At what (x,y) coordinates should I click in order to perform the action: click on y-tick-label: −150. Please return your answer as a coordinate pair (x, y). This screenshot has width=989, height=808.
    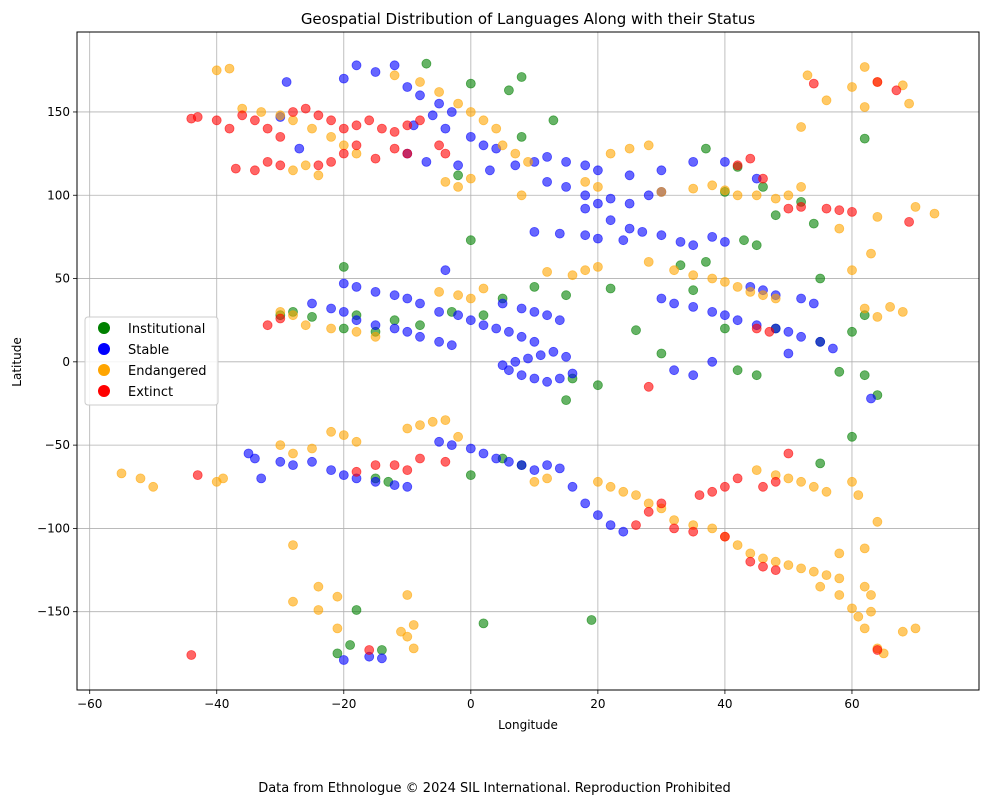
    Looking at the image, I should click on (53, 612).